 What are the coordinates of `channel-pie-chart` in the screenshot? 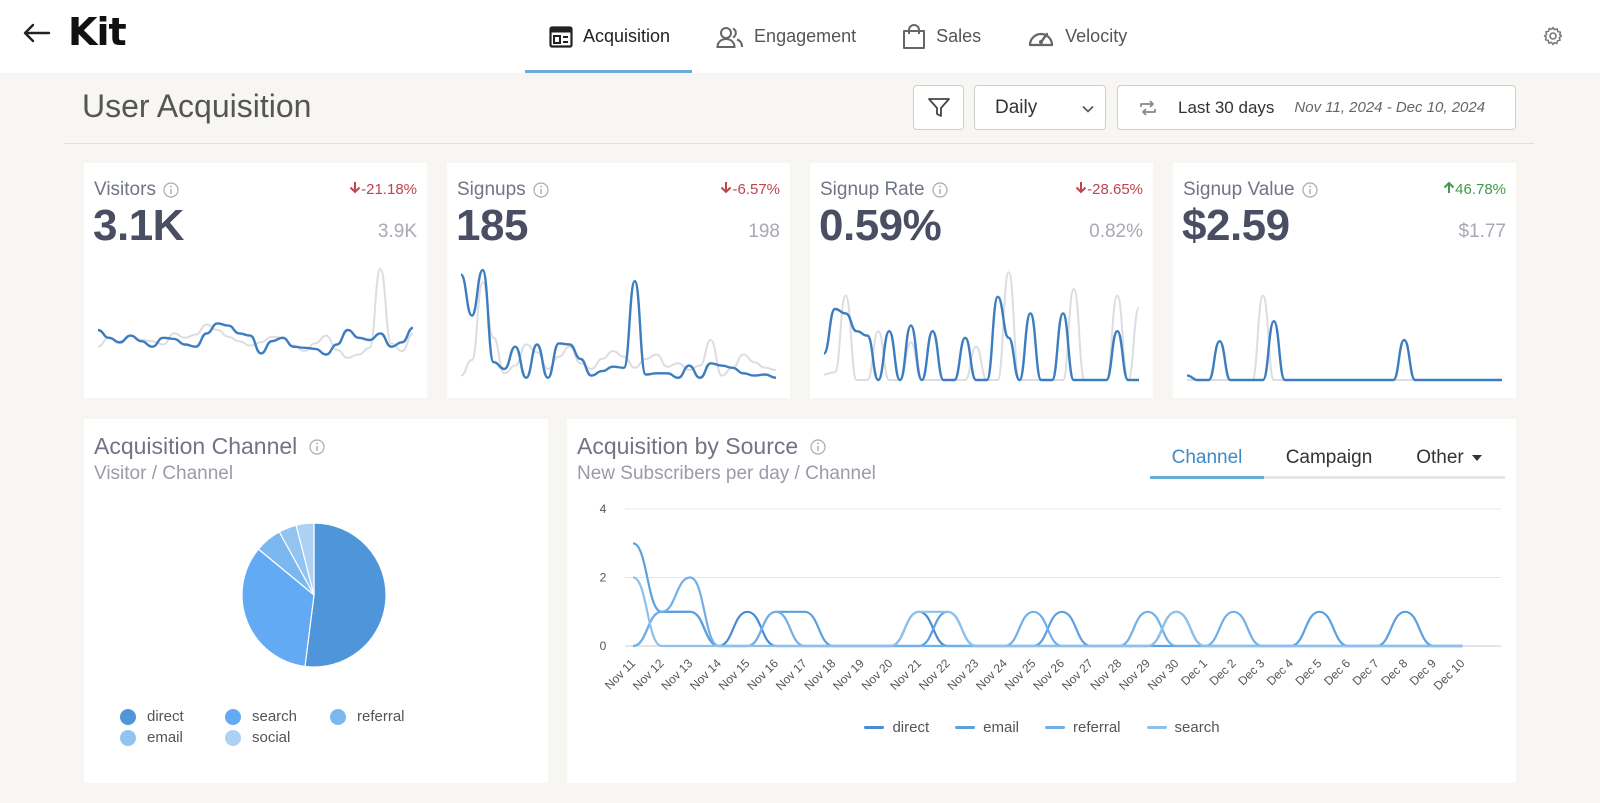 It's located at (314, 595).